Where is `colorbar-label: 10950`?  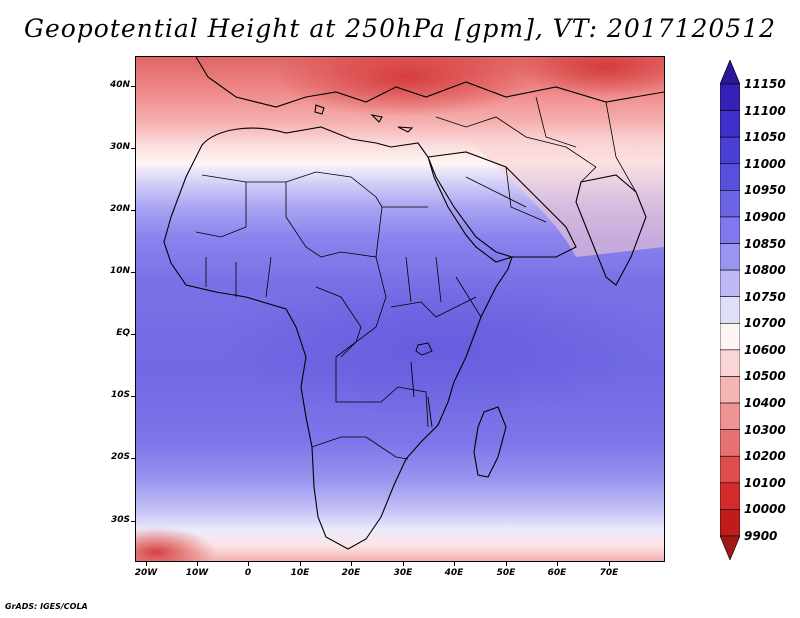
colorbar-label: 10950 is located at coordinates (765, 190).